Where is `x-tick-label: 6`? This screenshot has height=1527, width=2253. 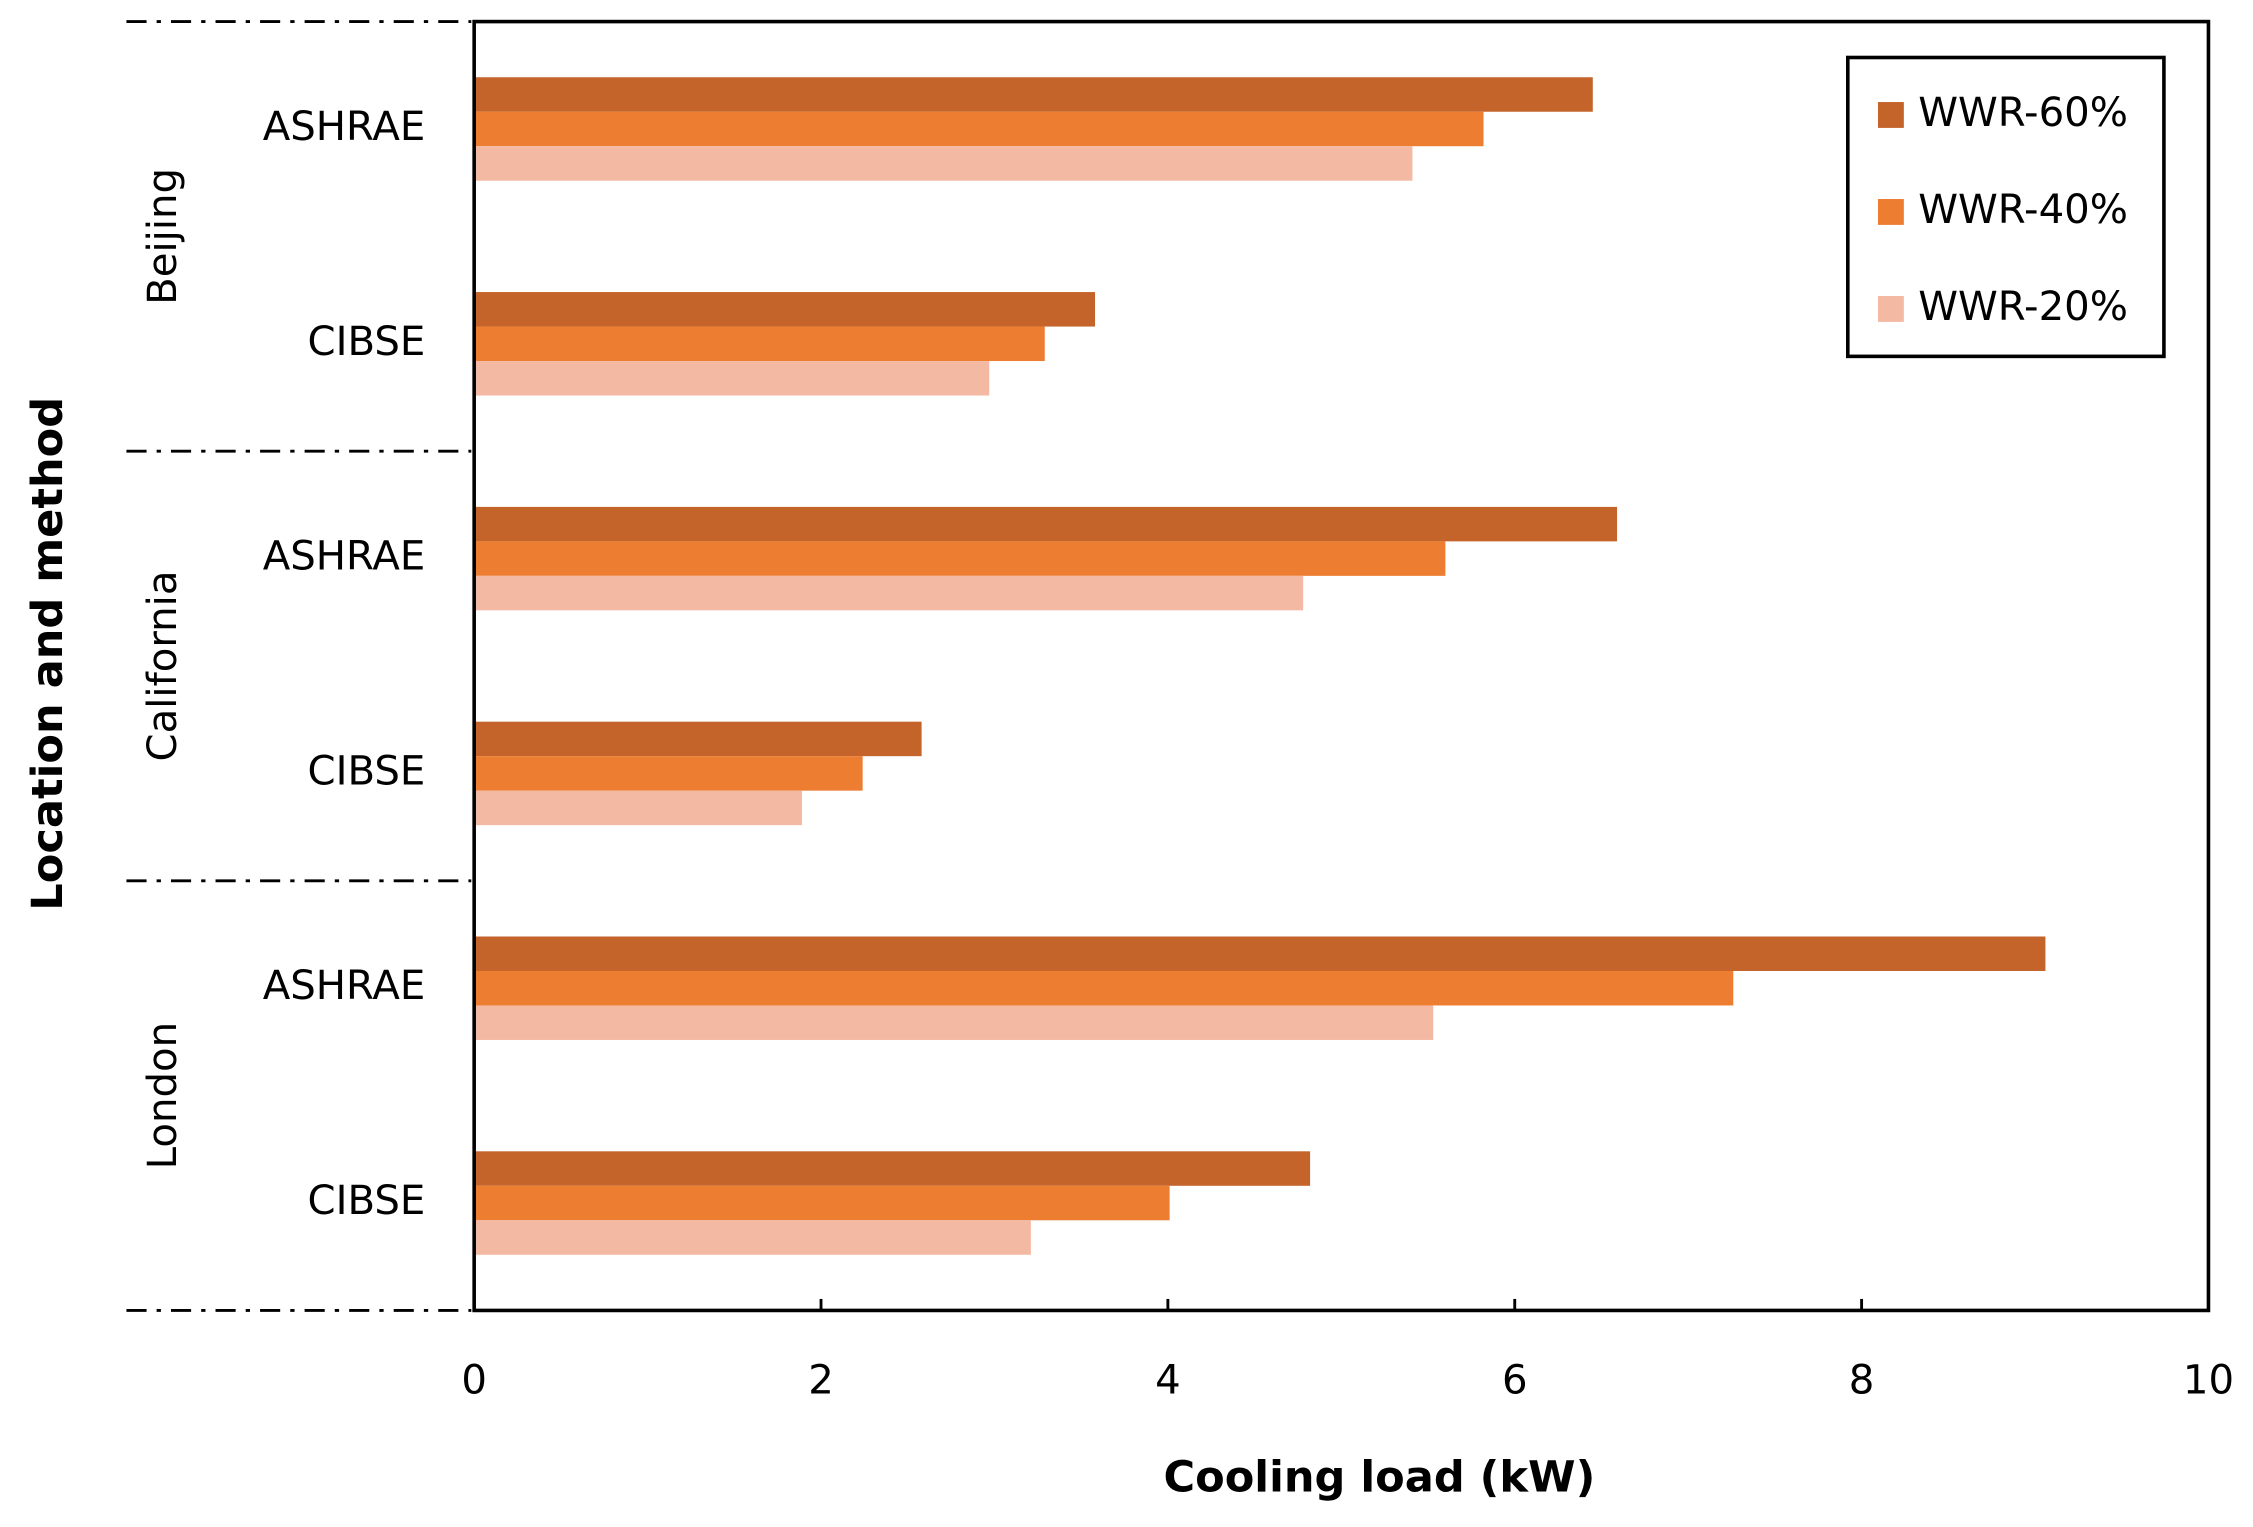
x-tick-label: 6 is located at coordinates (1515, 1380).